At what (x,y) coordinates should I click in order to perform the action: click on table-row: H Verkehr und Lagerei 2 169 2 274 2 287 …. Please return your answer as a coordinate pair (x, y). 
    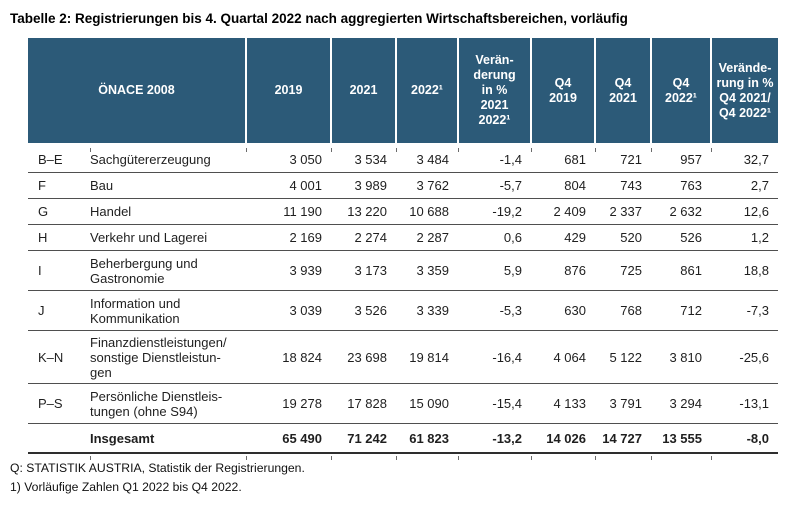
    Looking at the image, I should click on (403, 237).